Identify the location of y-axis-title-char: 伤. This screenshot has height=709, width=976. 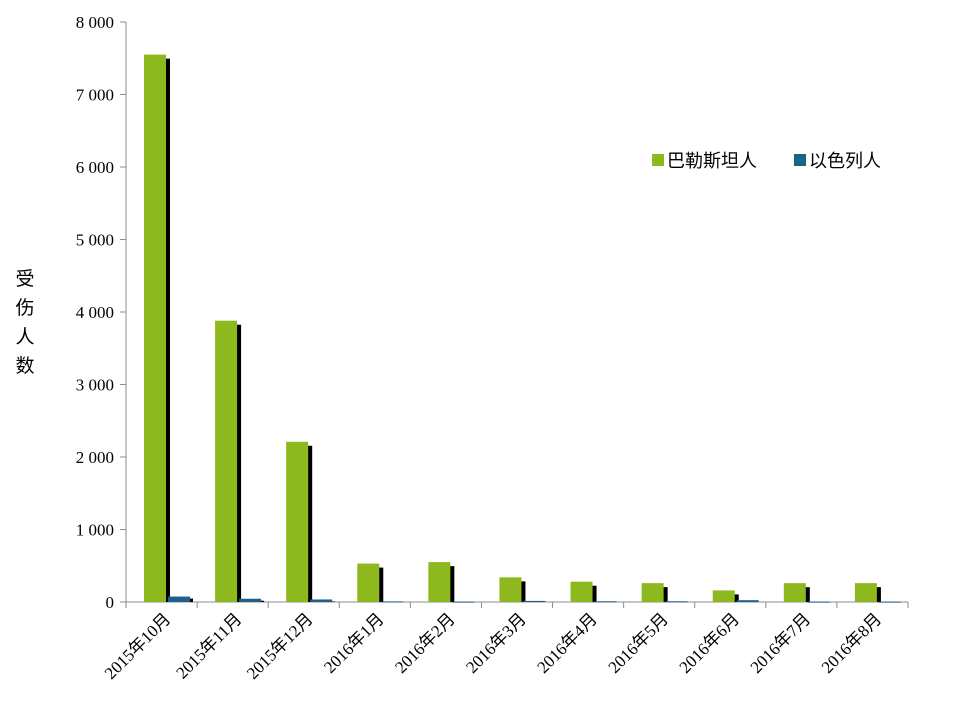
(24, 308).